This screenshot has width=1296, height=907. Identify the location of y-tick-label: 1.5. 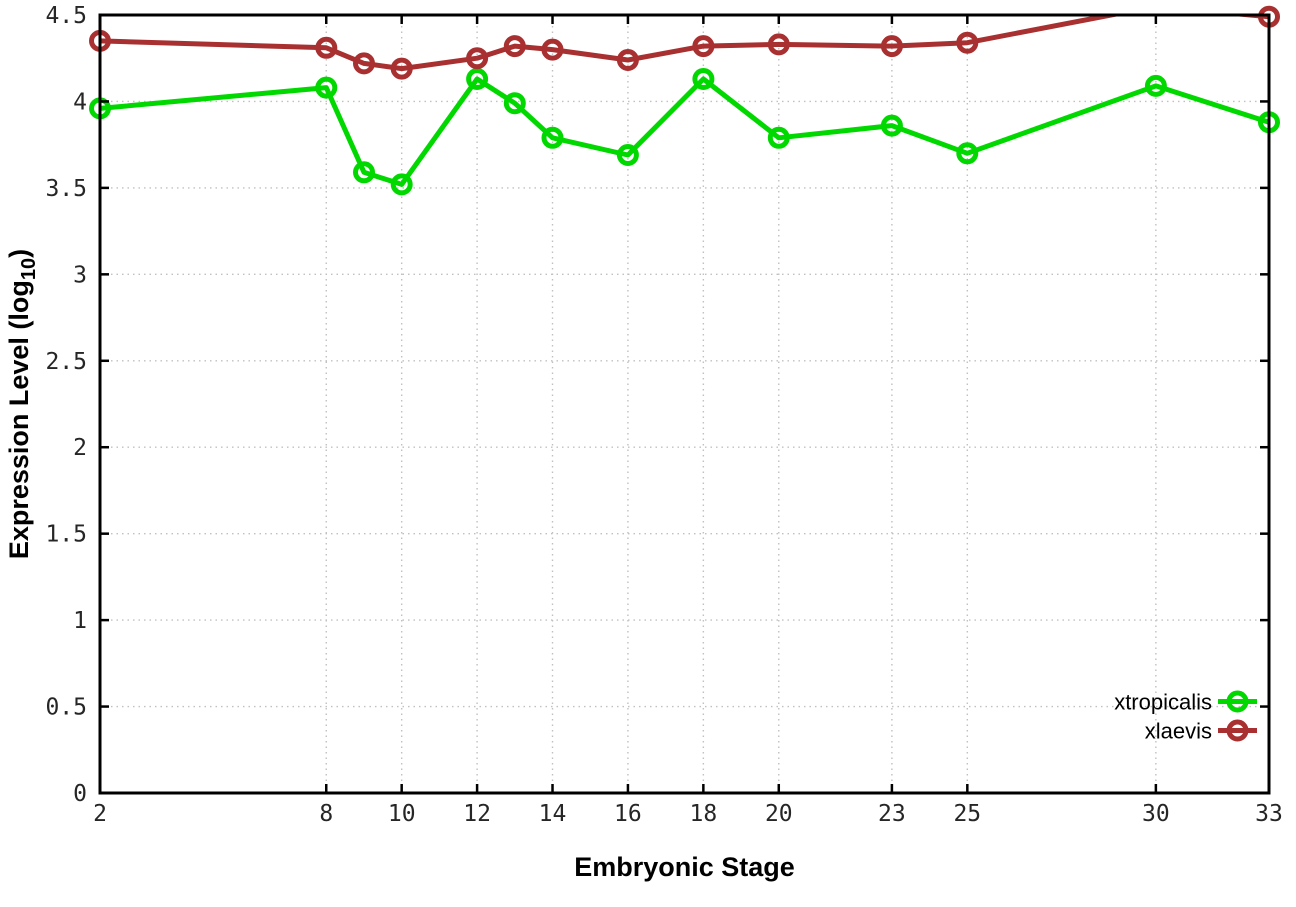
(66, 535).